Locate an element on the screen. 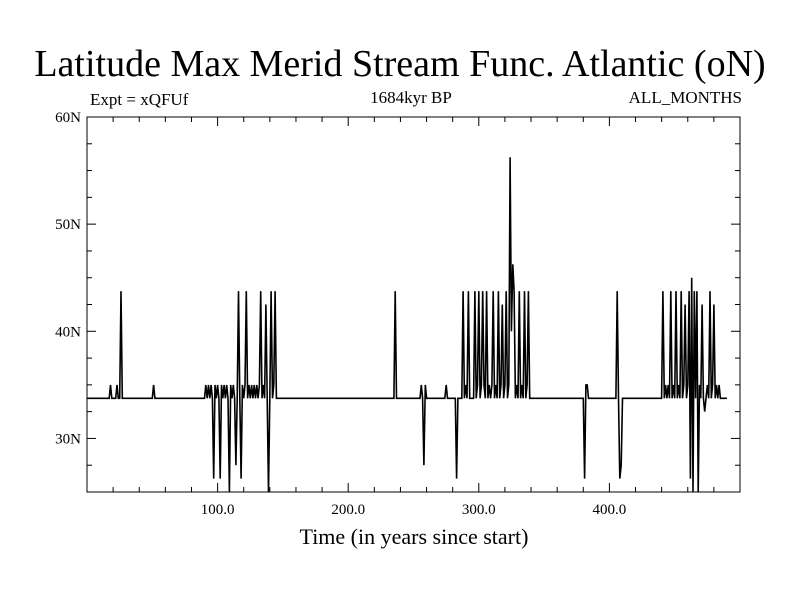 This screenshot has height=600, width=800. x-tick-label: 300.0 is located at coordinates (479, 510).